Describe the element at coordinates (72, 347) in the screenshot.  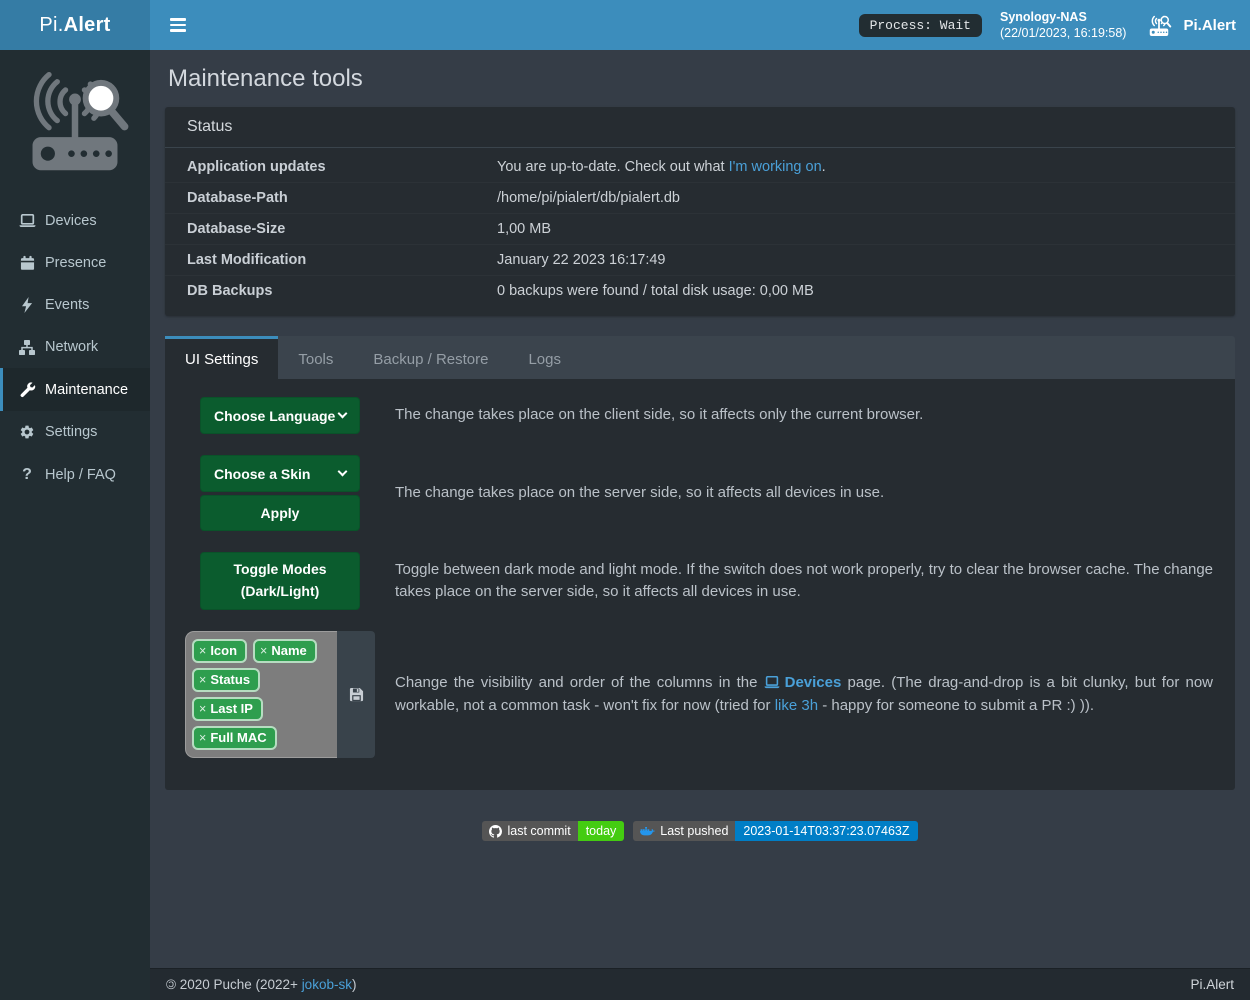
I see `sidebar-item-label: Network` at that location.